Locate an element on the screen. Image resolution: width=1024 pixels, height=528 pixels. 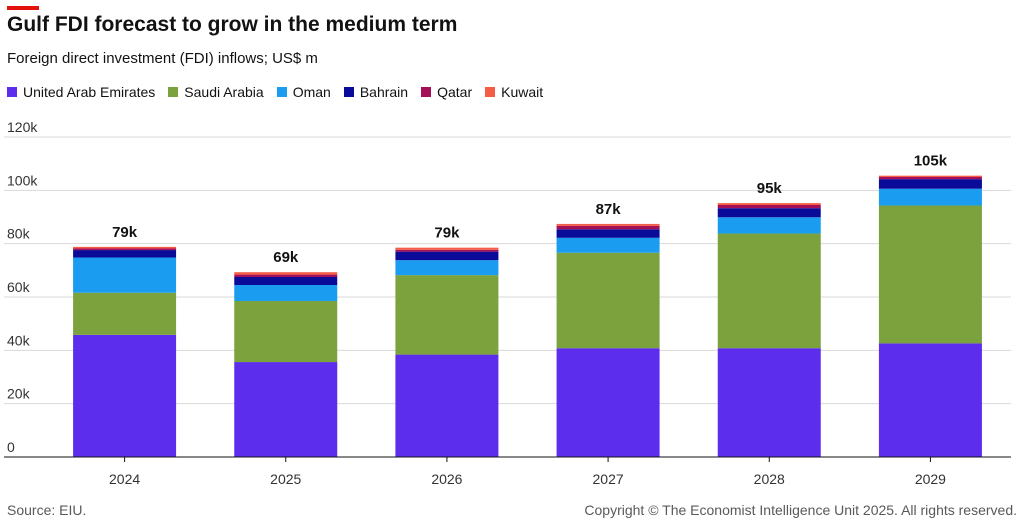
legend-swatch-oman is located at coordinates (281, 92).